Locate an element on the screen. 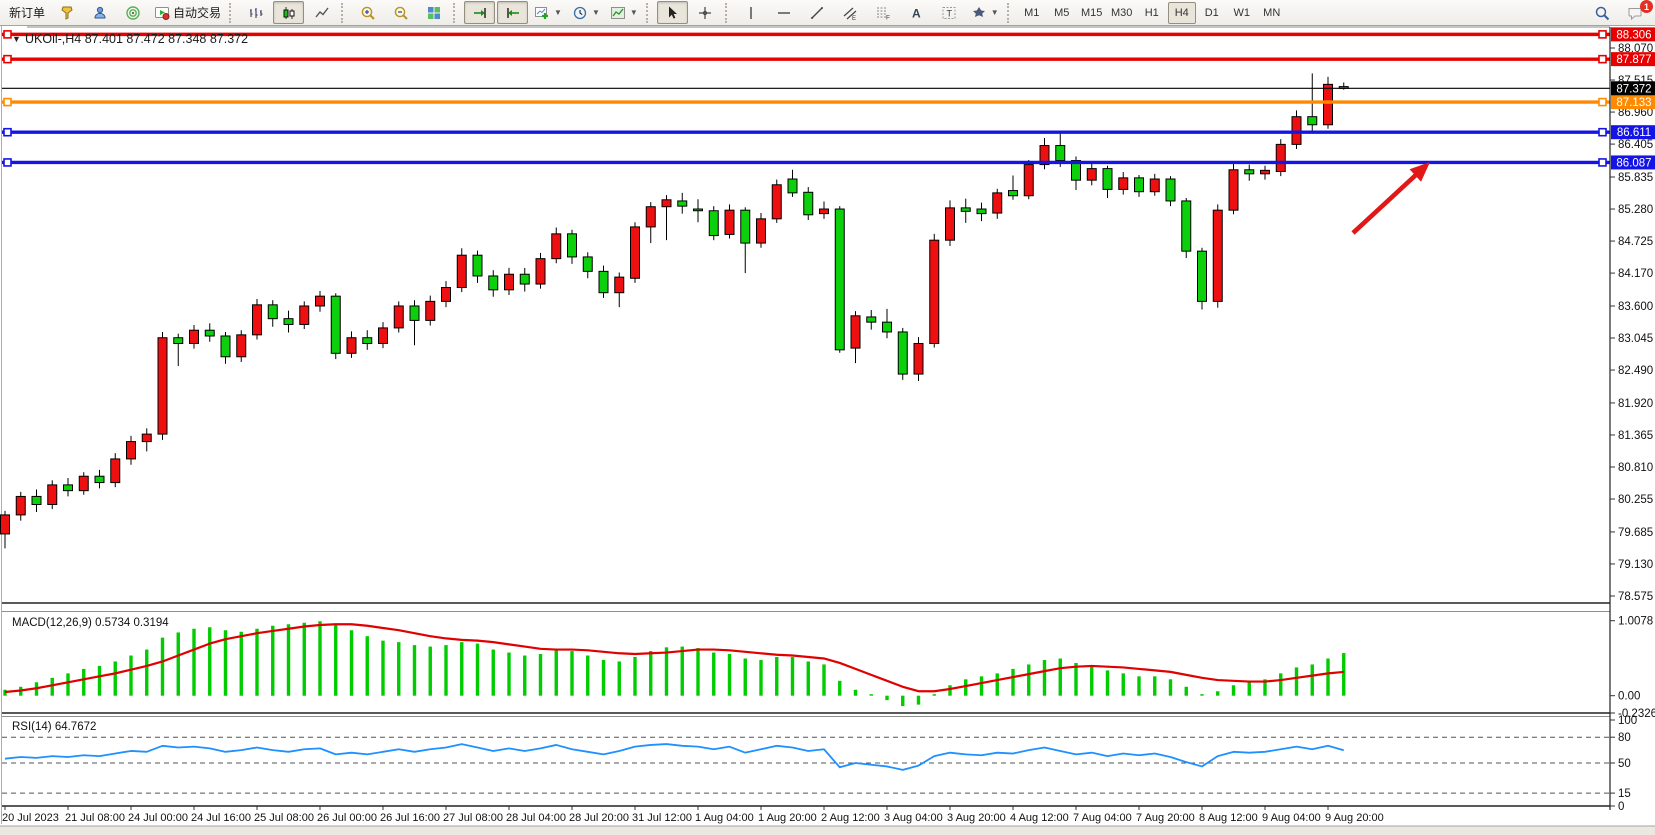 This screenshot has height=835, width=1655. zoom-out-button is located at coordinates (400, 12).